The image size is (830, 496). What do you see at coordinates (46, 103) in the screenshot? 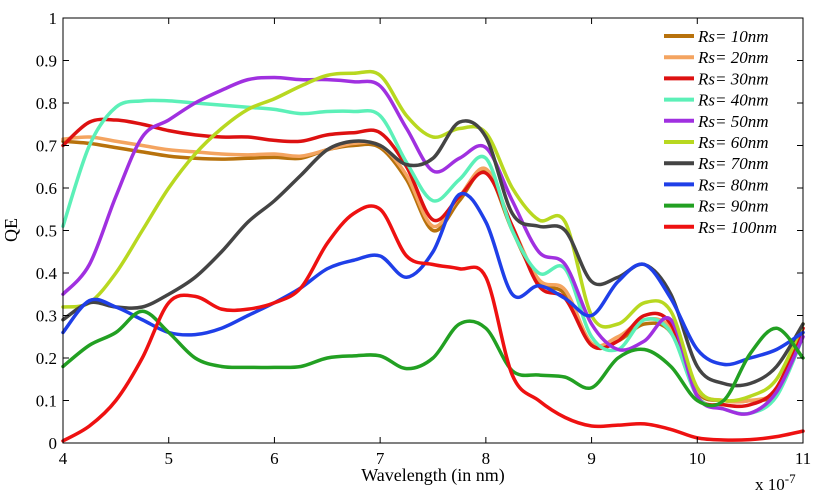
I see `y-tick-label: 0.8` at bounding box center [46, 103].